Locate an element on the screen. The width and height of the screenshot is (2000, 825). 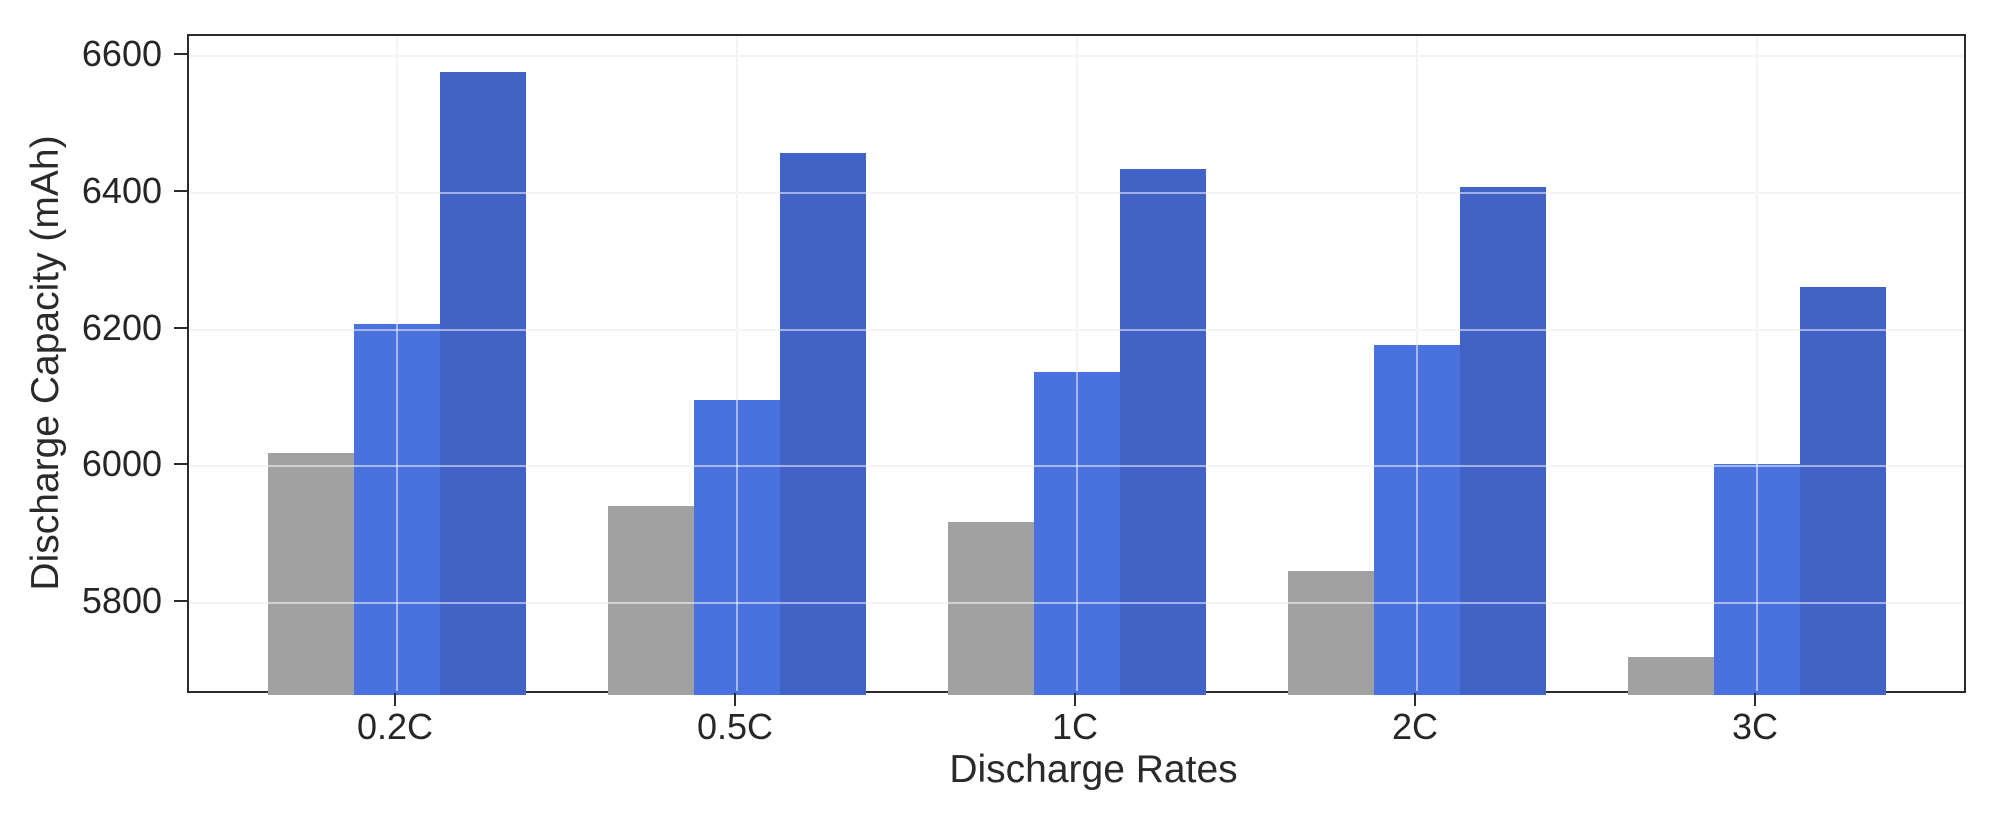
bar-gray-1C is located at coordinates (991, 608).